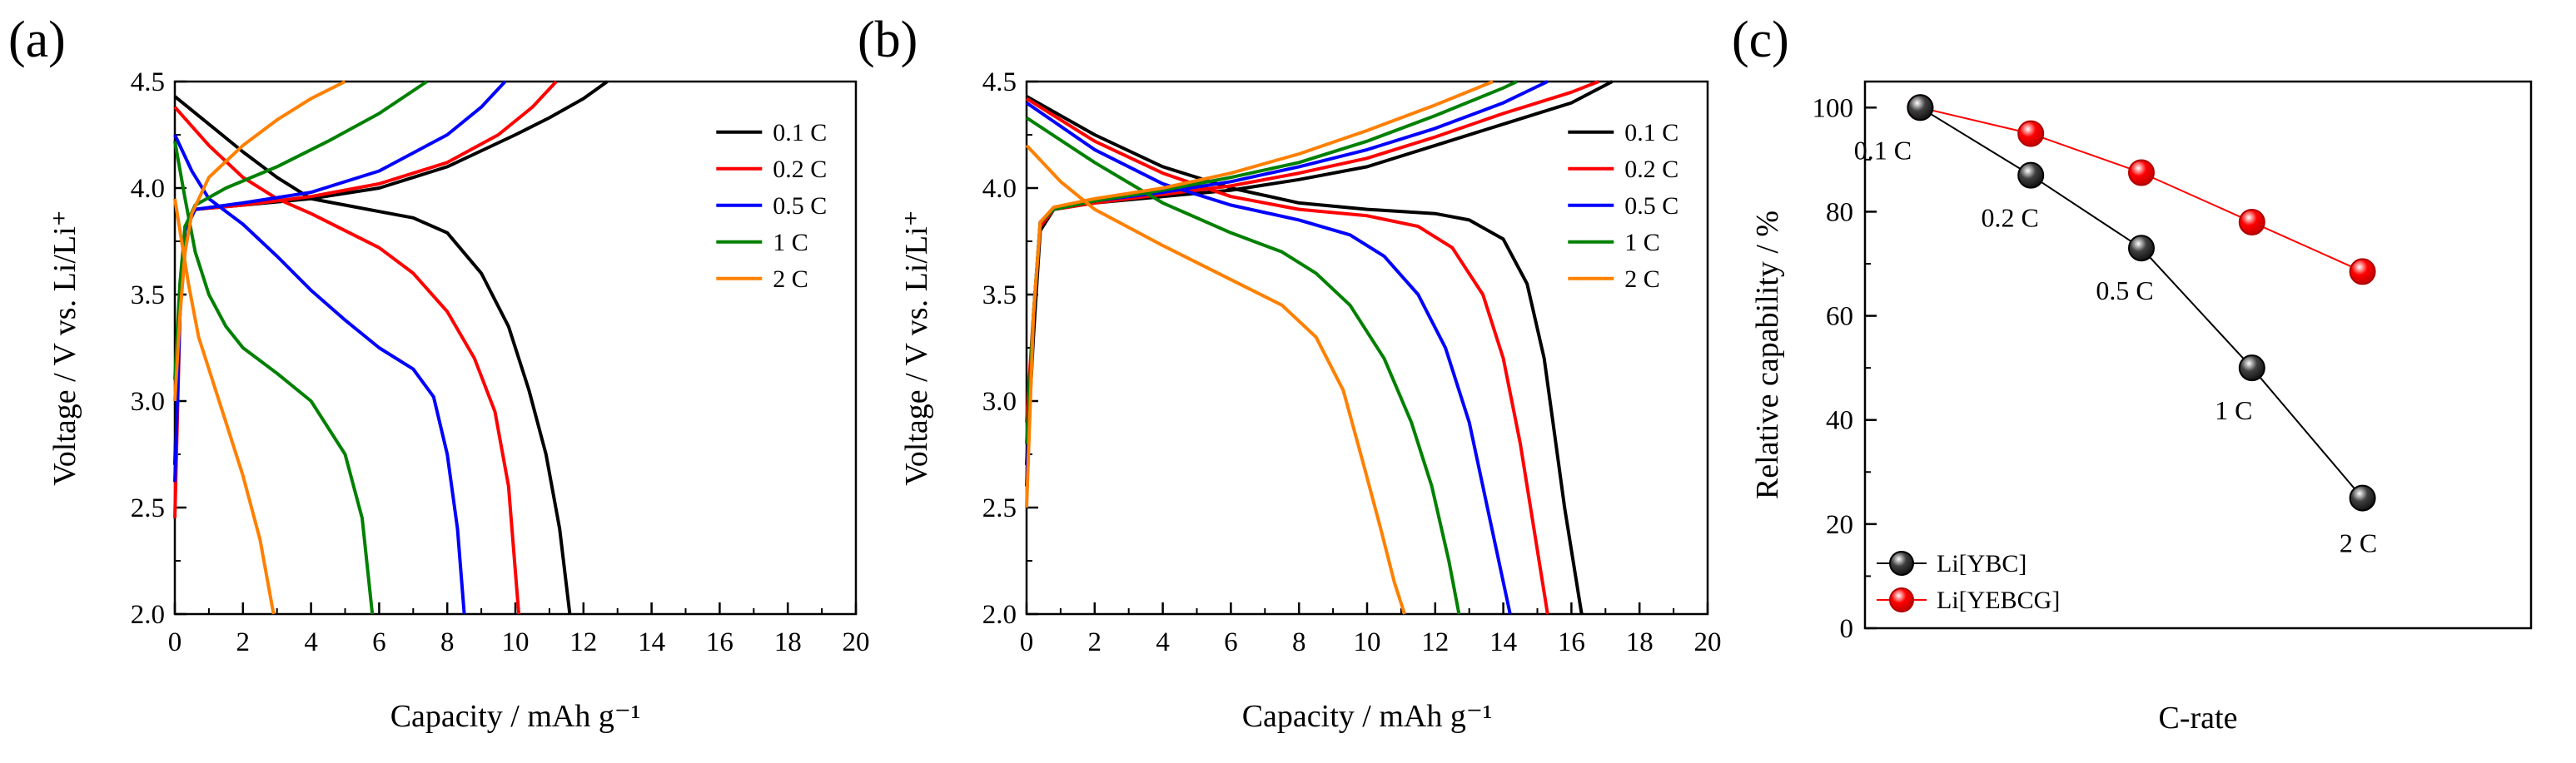 The image size is (2576, 763). I want to click on legend-label: Li[YEBCG], so click(1998, 600).